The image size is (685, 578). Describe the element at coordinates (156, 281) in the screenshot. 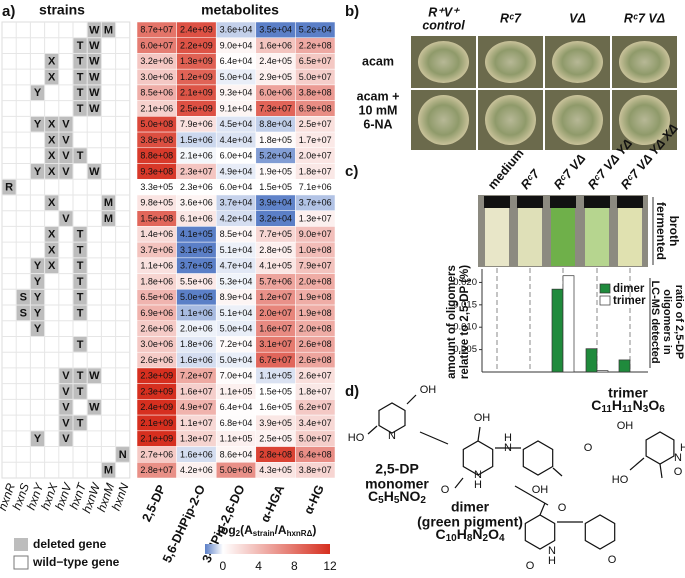

I see `cell-value: 1.8e+06` at that location.